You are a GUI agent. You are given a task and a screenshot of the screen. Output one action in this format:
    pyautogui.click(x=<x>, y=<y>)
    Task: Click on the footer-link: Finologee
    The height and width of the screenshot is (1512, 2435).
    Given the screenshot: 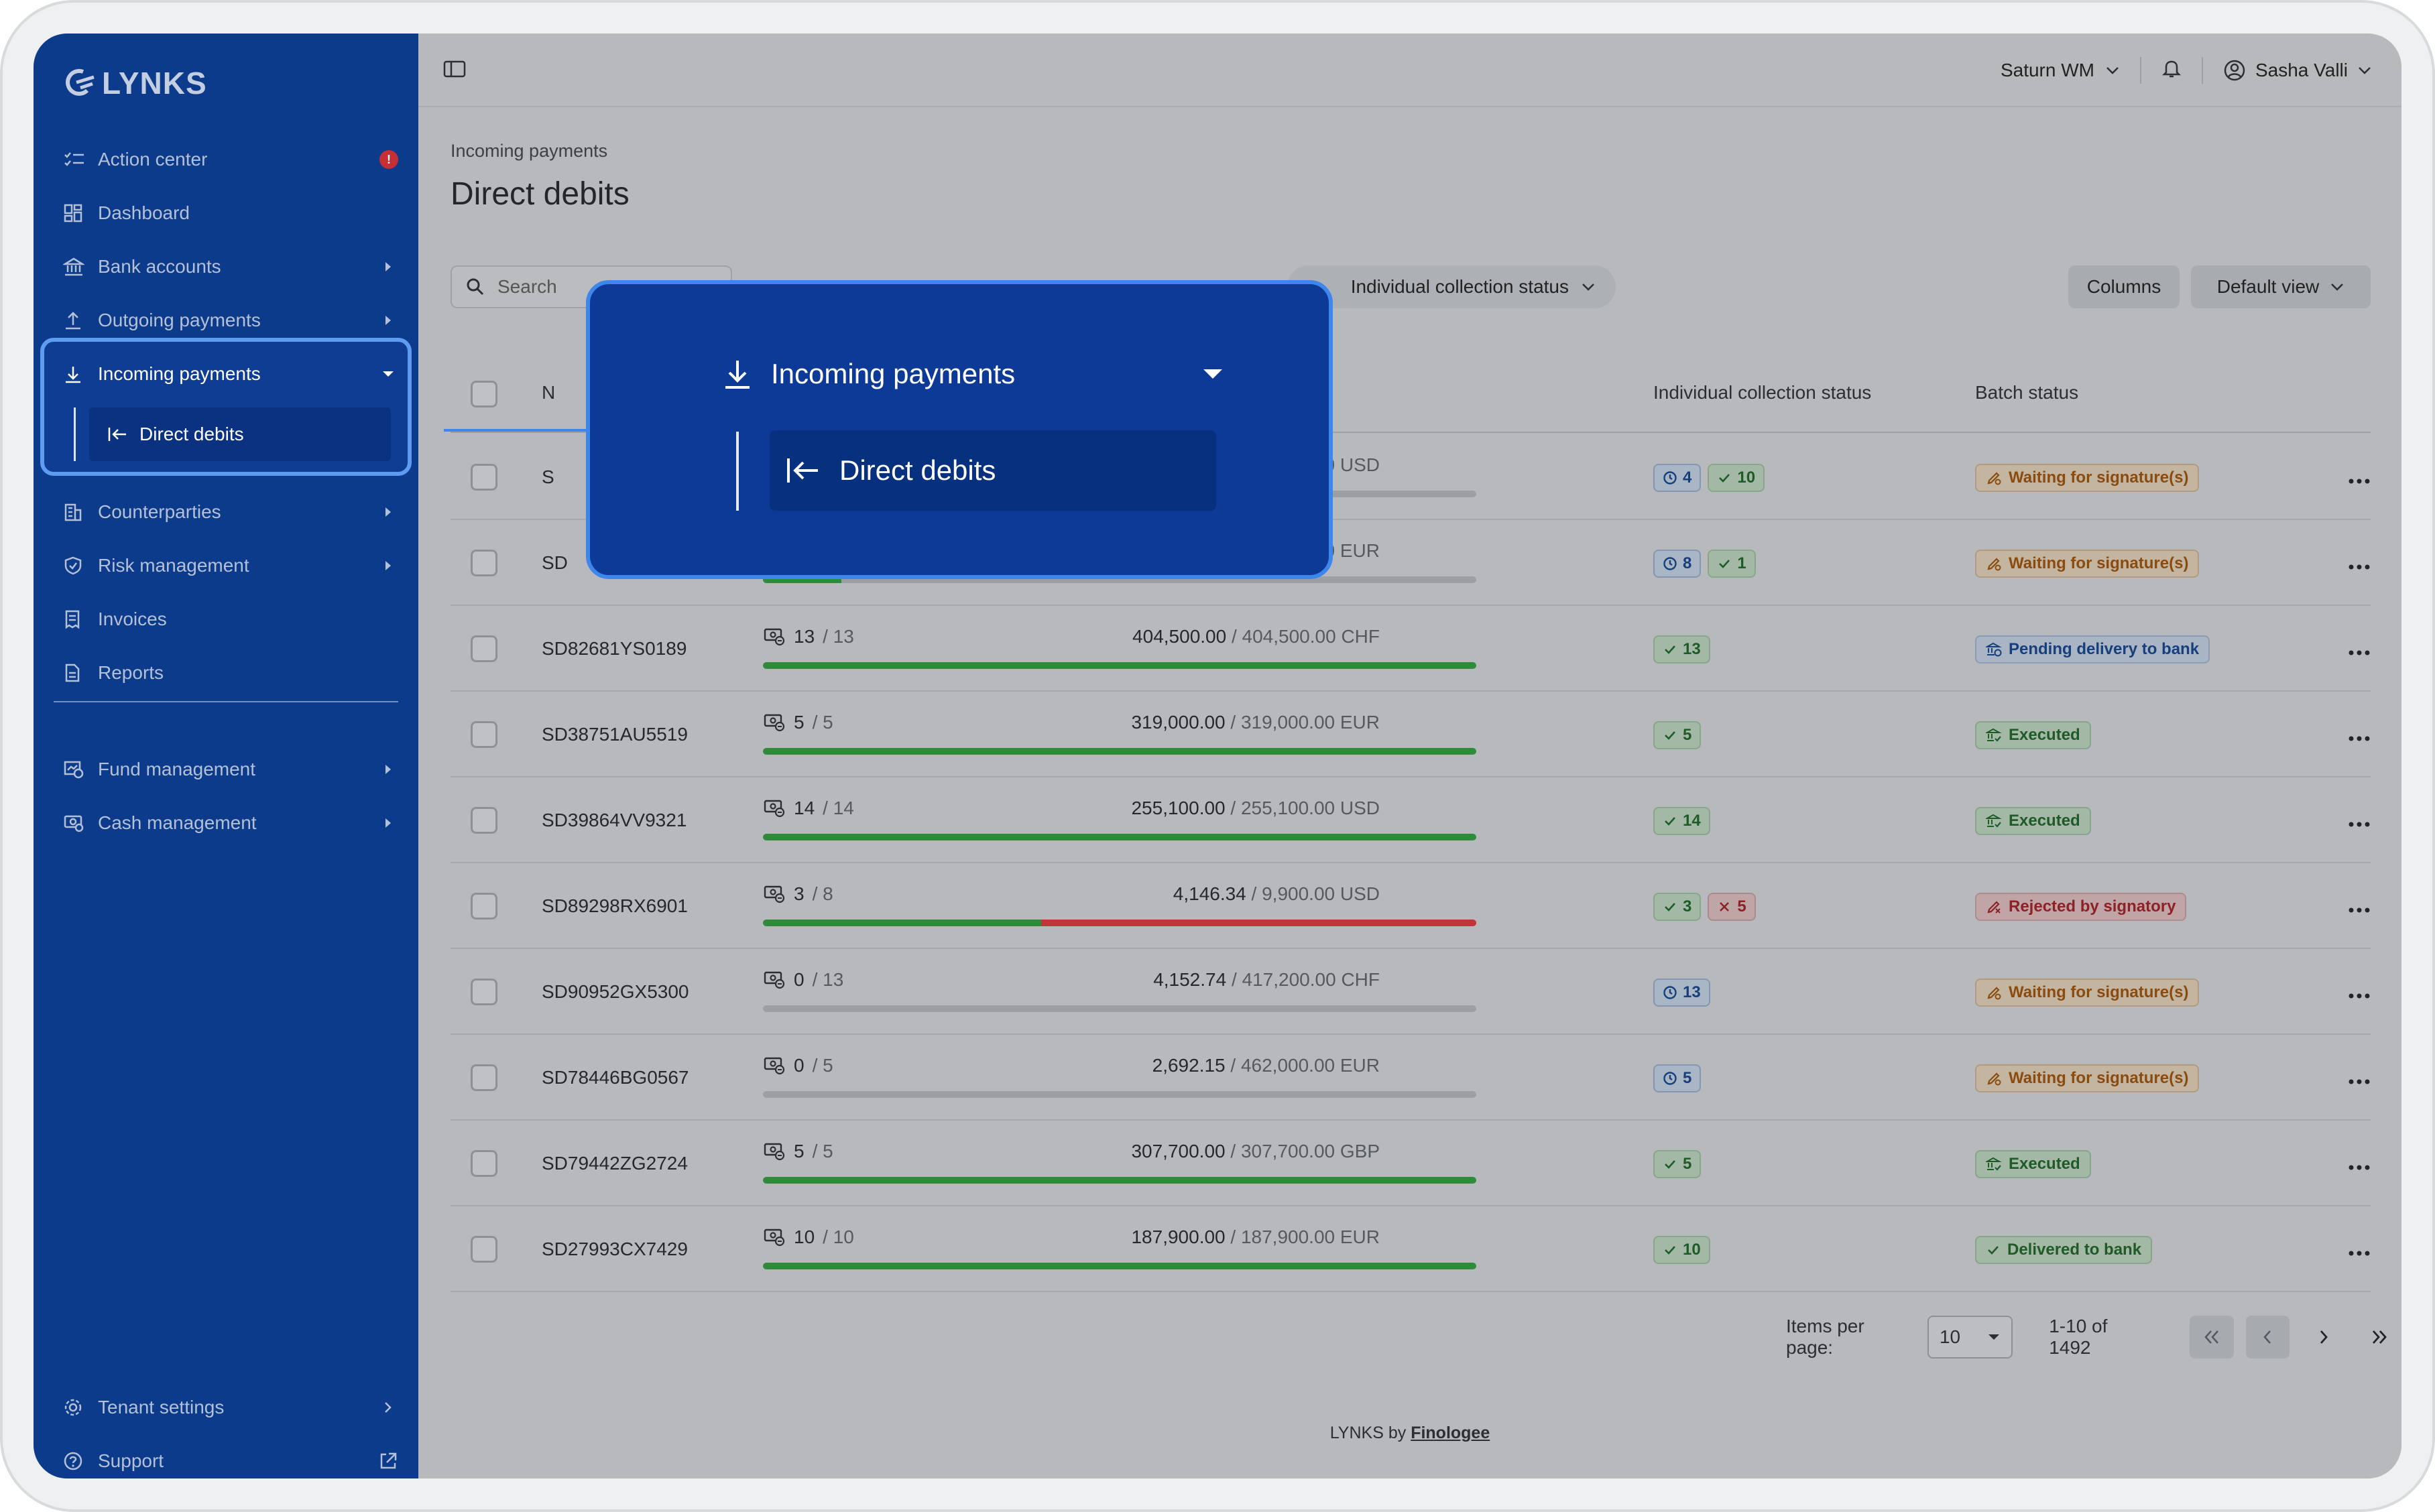 What is the action you would take?
    pyautogui.click(x=1450, y=1433)
    